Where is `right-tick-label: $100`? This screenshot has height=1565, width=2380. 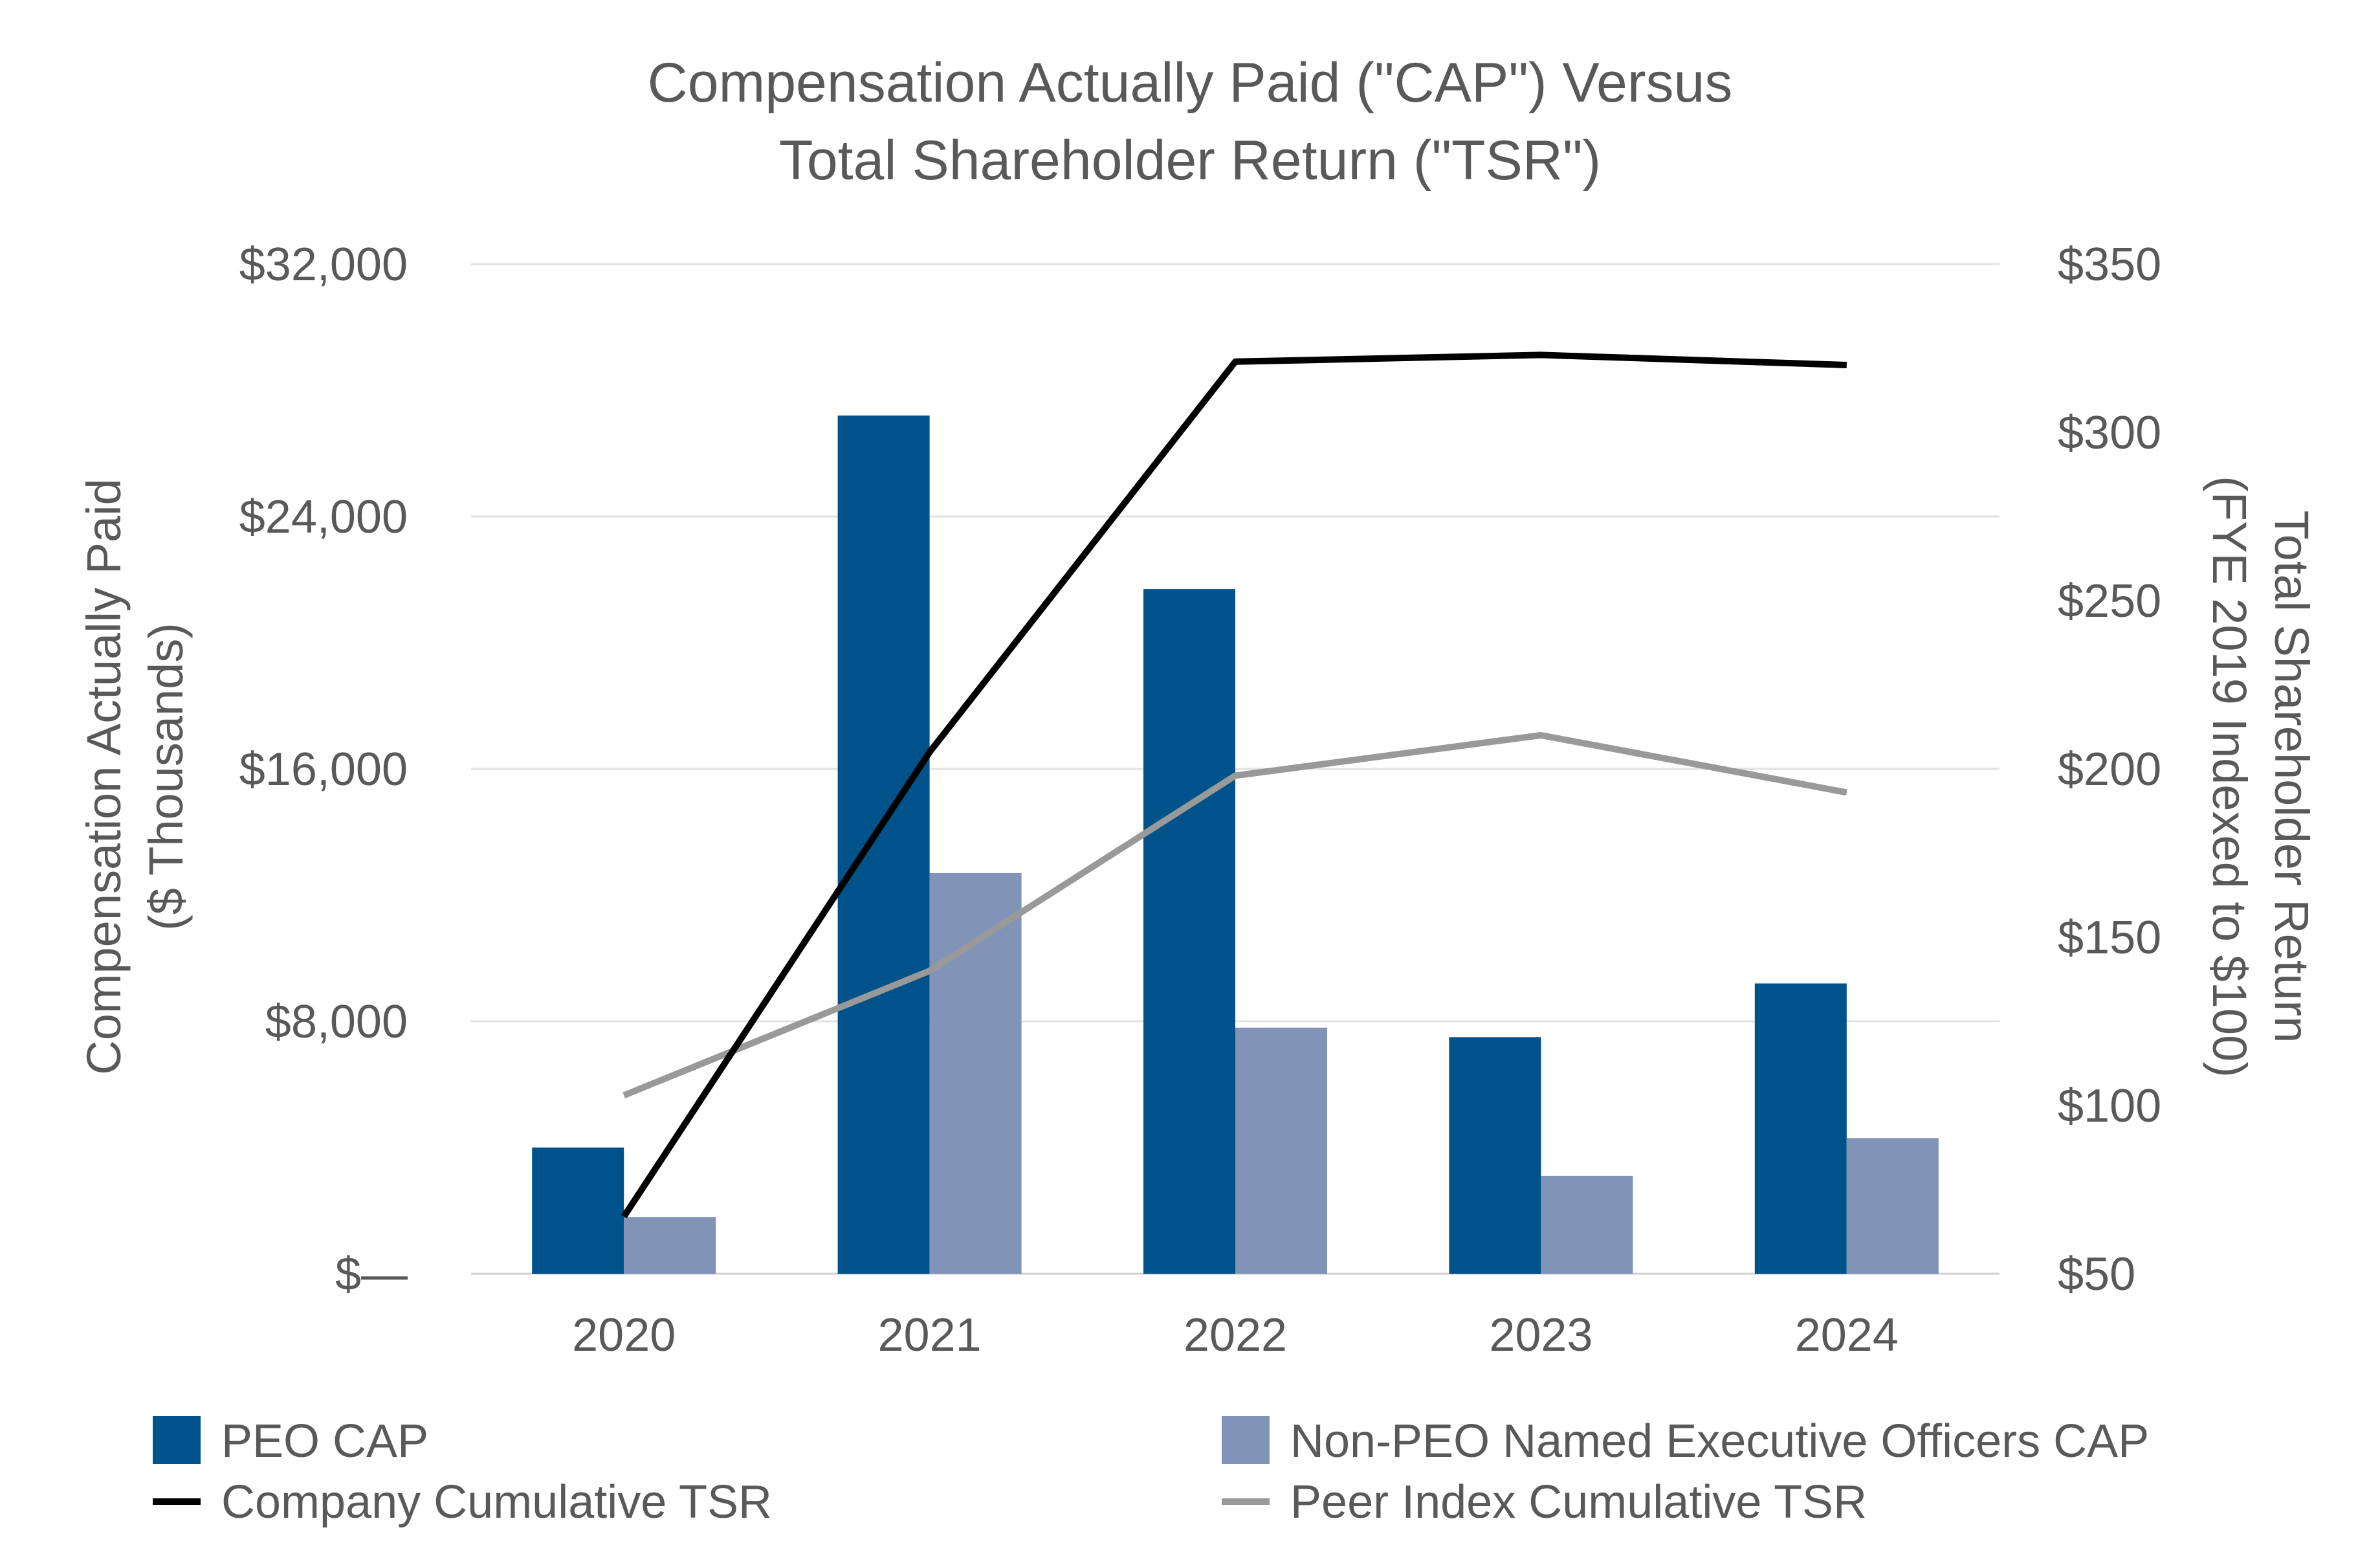 right-tick-label: $100 is located at coordinates (2109, 1106).